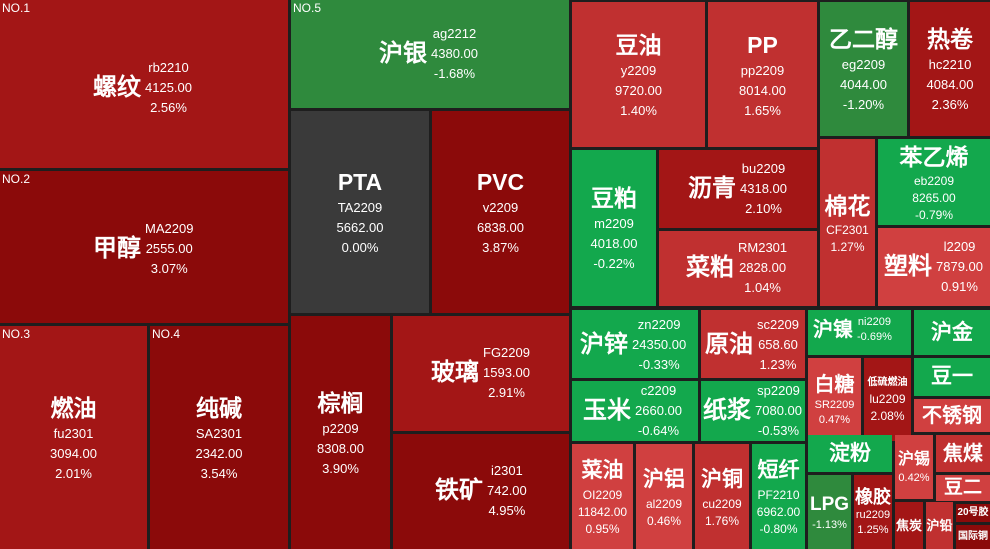 This screenshot has width=990, height=549. Describe the element at coordinates (403, 53) in the screenshot. I see `commodity-name: 沪银` at that location.